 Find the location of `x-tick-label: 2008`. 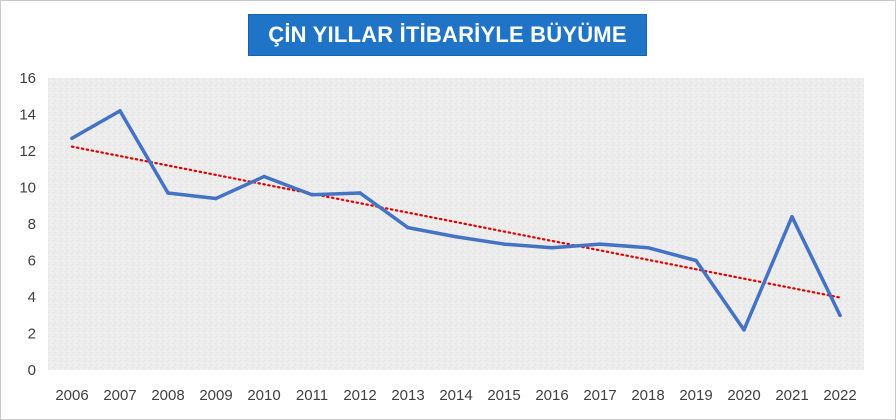

x-tick-label: 2008 is located at coordinates (167, 395).